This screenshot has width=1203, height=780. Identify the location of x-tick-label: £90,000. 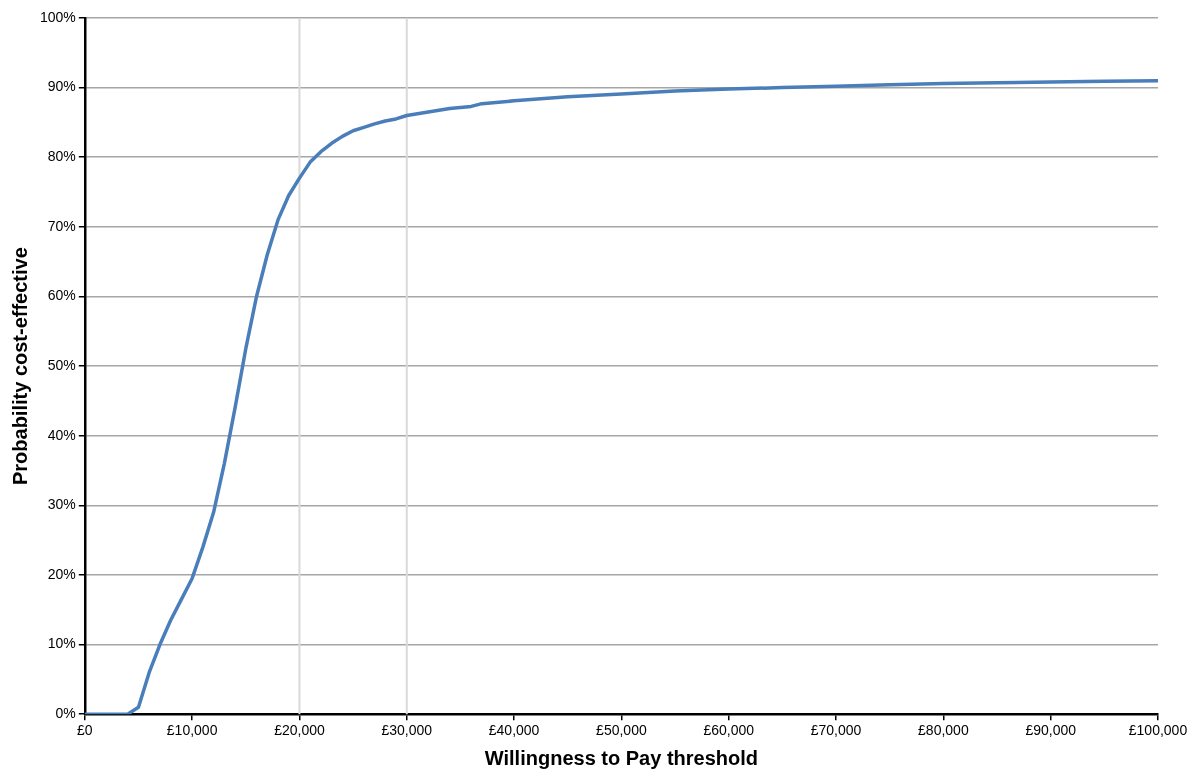
(1051, 730).